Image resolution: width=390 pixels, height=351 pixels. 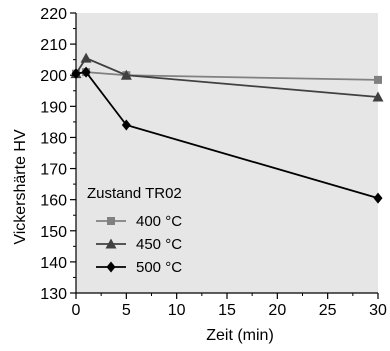 What do you see at coordinates (53, 76) in the screenshot?
I see `y-tick-label: 200` at bounding box center [53, 76].